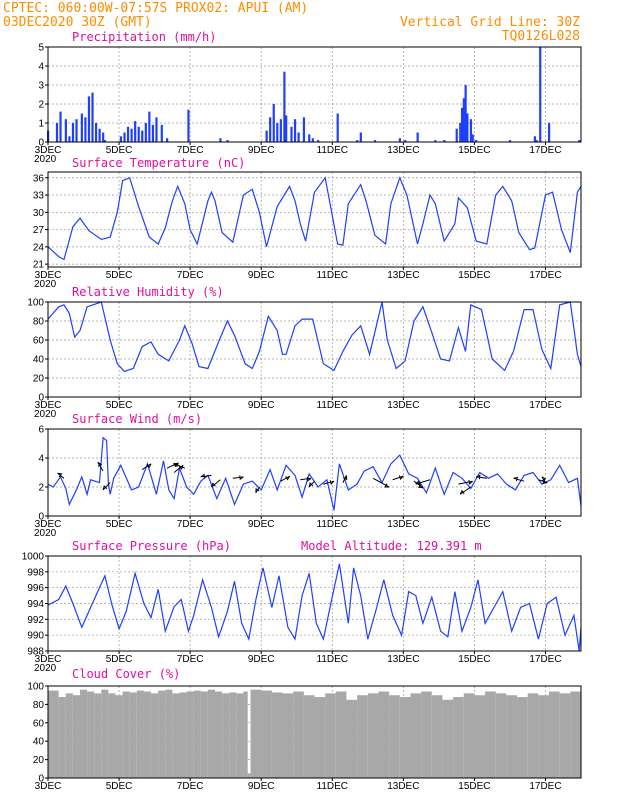 This screenshot has width=618, height=800. What do you see at coordinates (39, 247) in the screenshot?
I see `y-tick-label: 24` at bounding box center [39, 247].